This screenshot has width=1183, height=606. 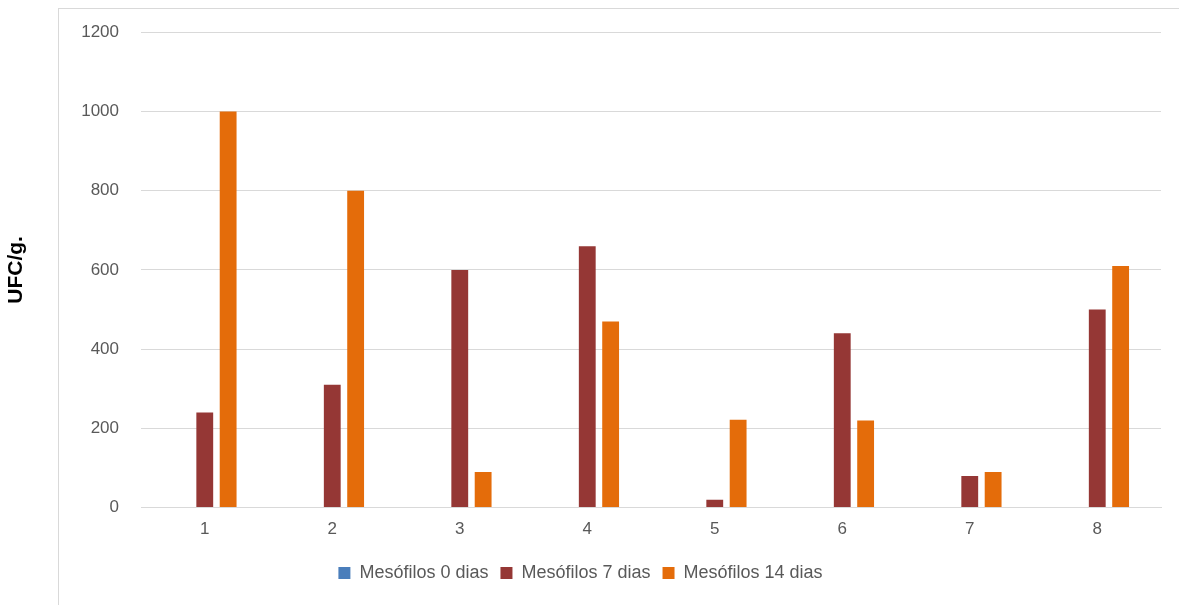 I want to click on x-tick-label: 5, so click(x=715, y=529).